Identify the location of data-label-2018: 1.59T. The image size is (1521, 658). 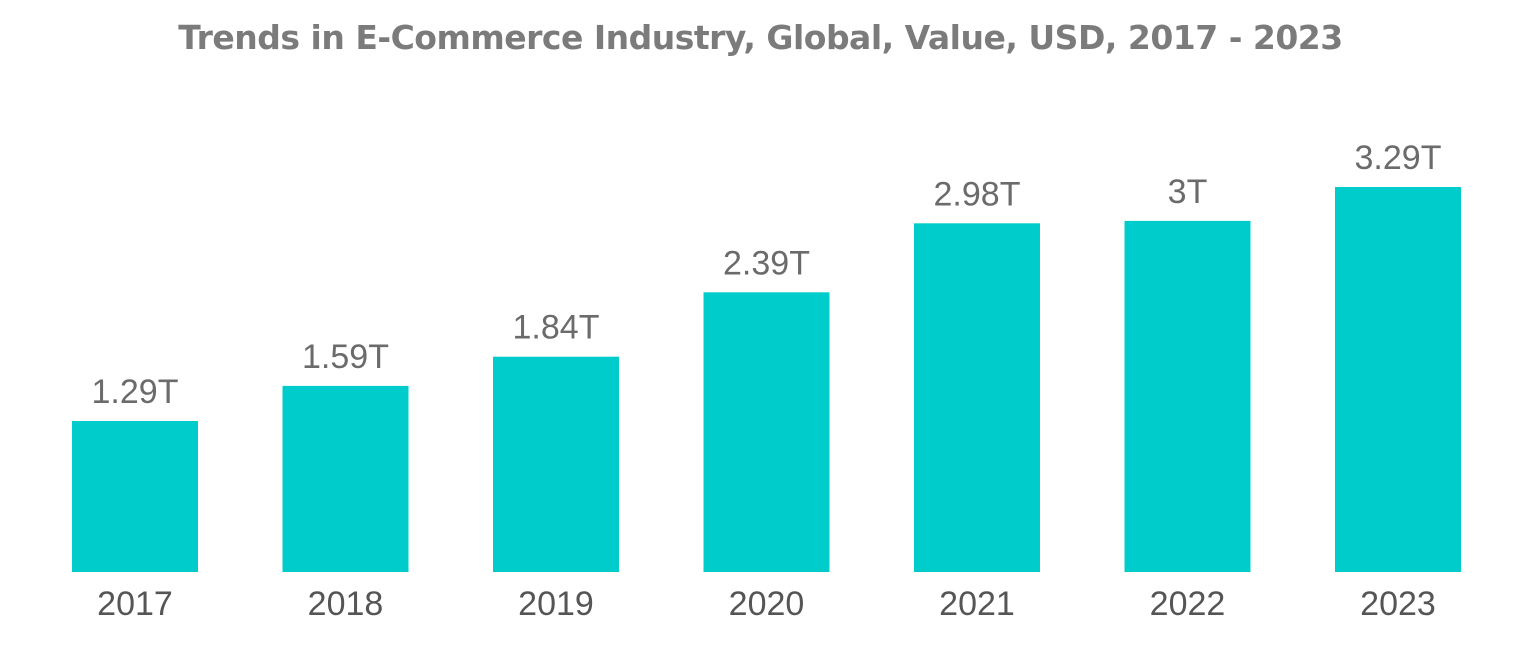
(345, 357).